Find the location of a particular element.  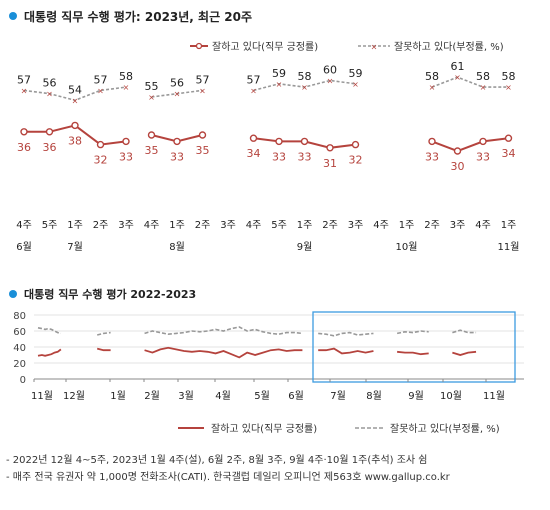

negative-data-label: 60 is located at coordinates (330, 70).